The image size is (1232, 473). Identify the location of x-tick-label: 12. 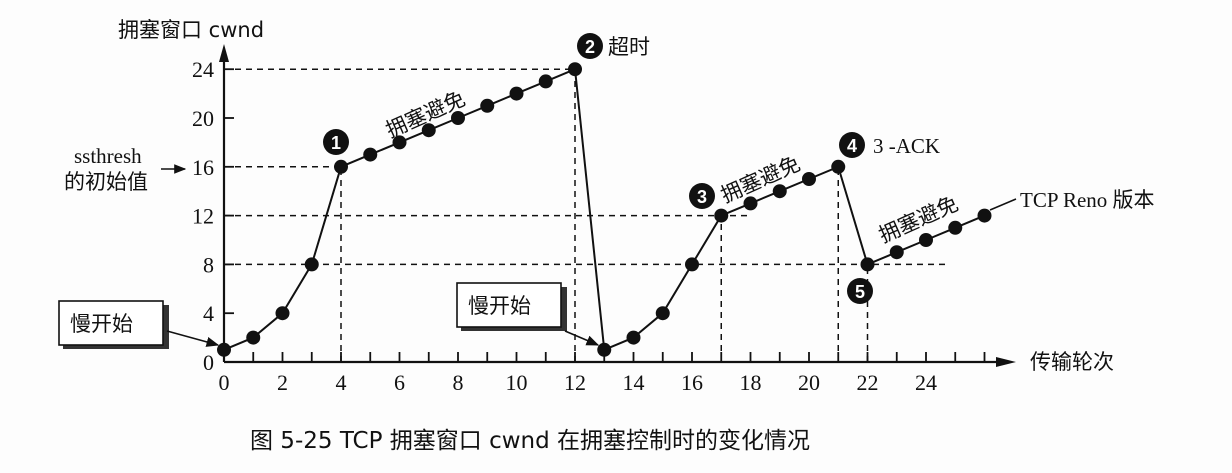
(575, 382).